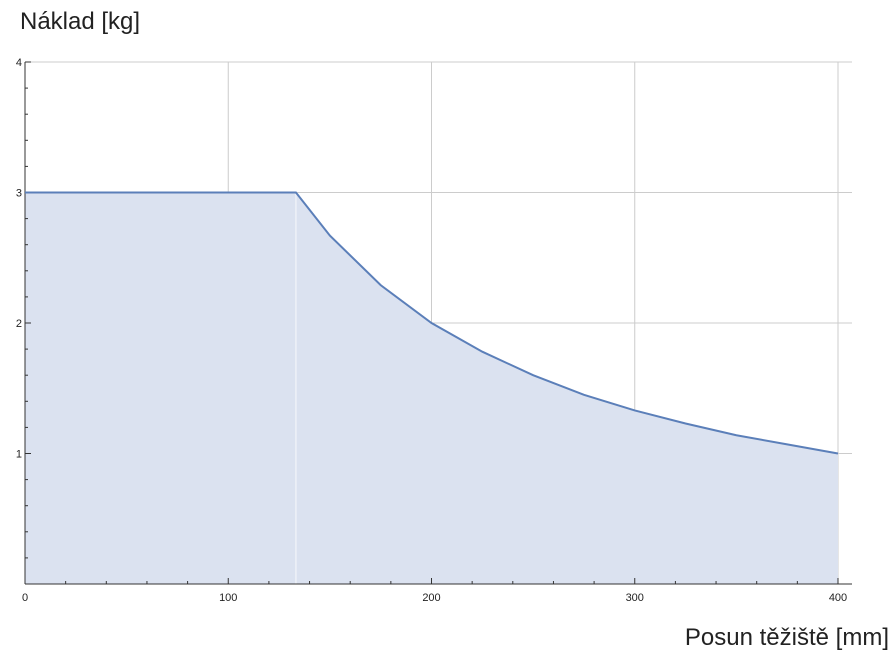 This screenshot has width=891, height=660. Describe the element at coordinates (19, 63) in the screenshot. I see `y-tick-label: 4` at that location.